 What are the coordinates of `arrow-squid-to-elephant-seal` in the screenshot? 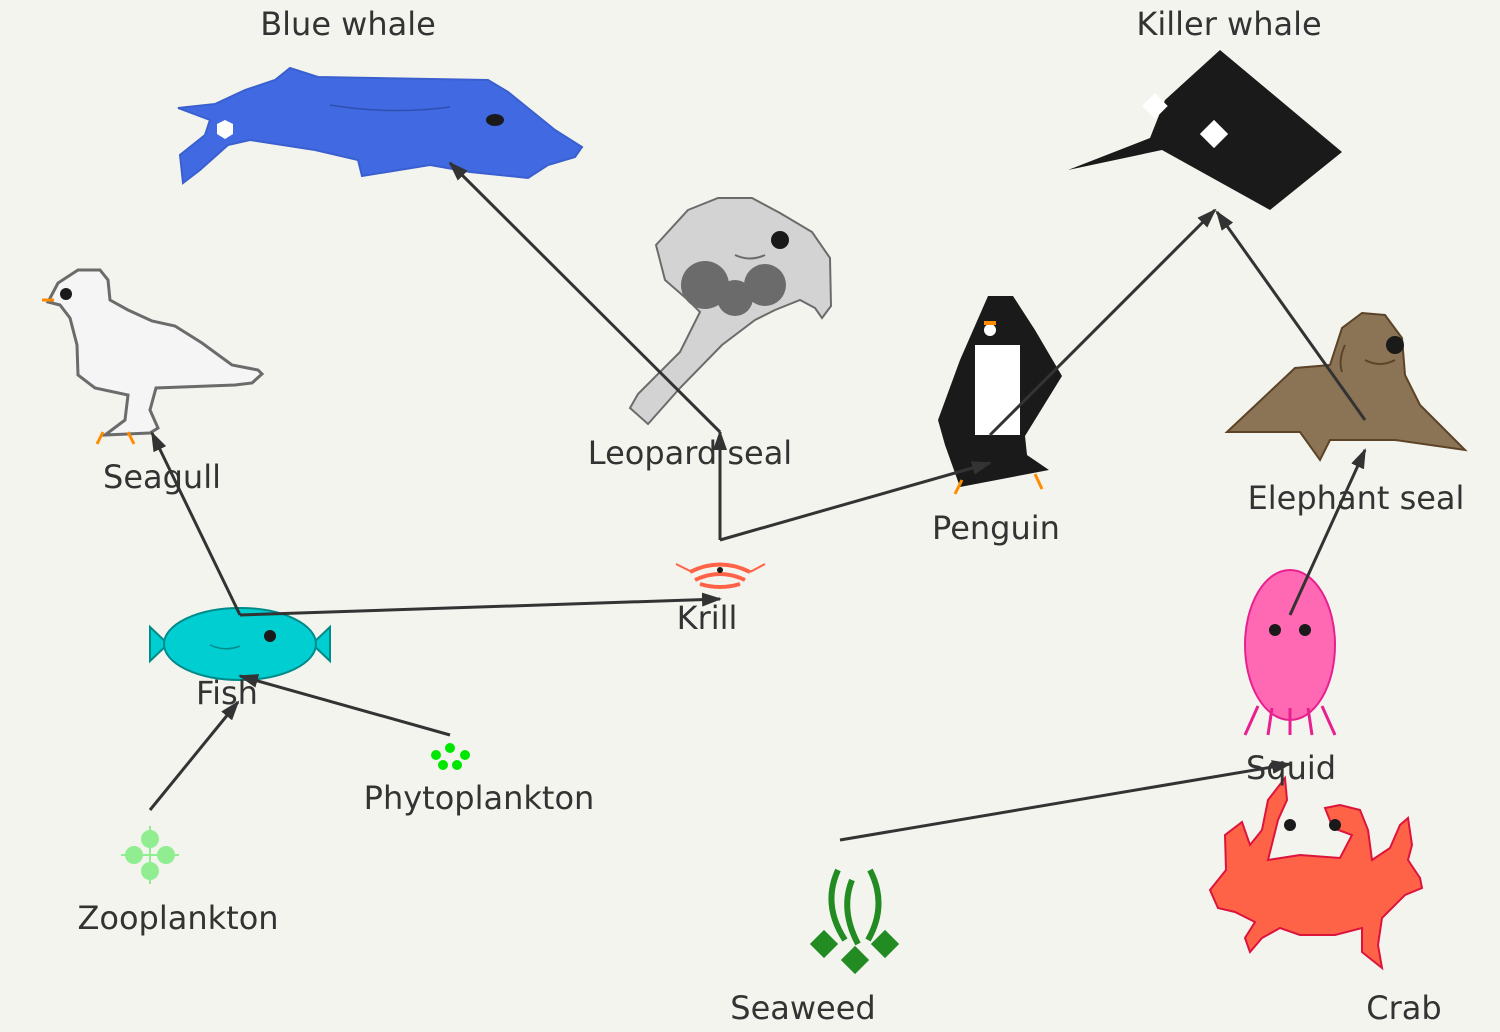 It's located at (1327, 532).